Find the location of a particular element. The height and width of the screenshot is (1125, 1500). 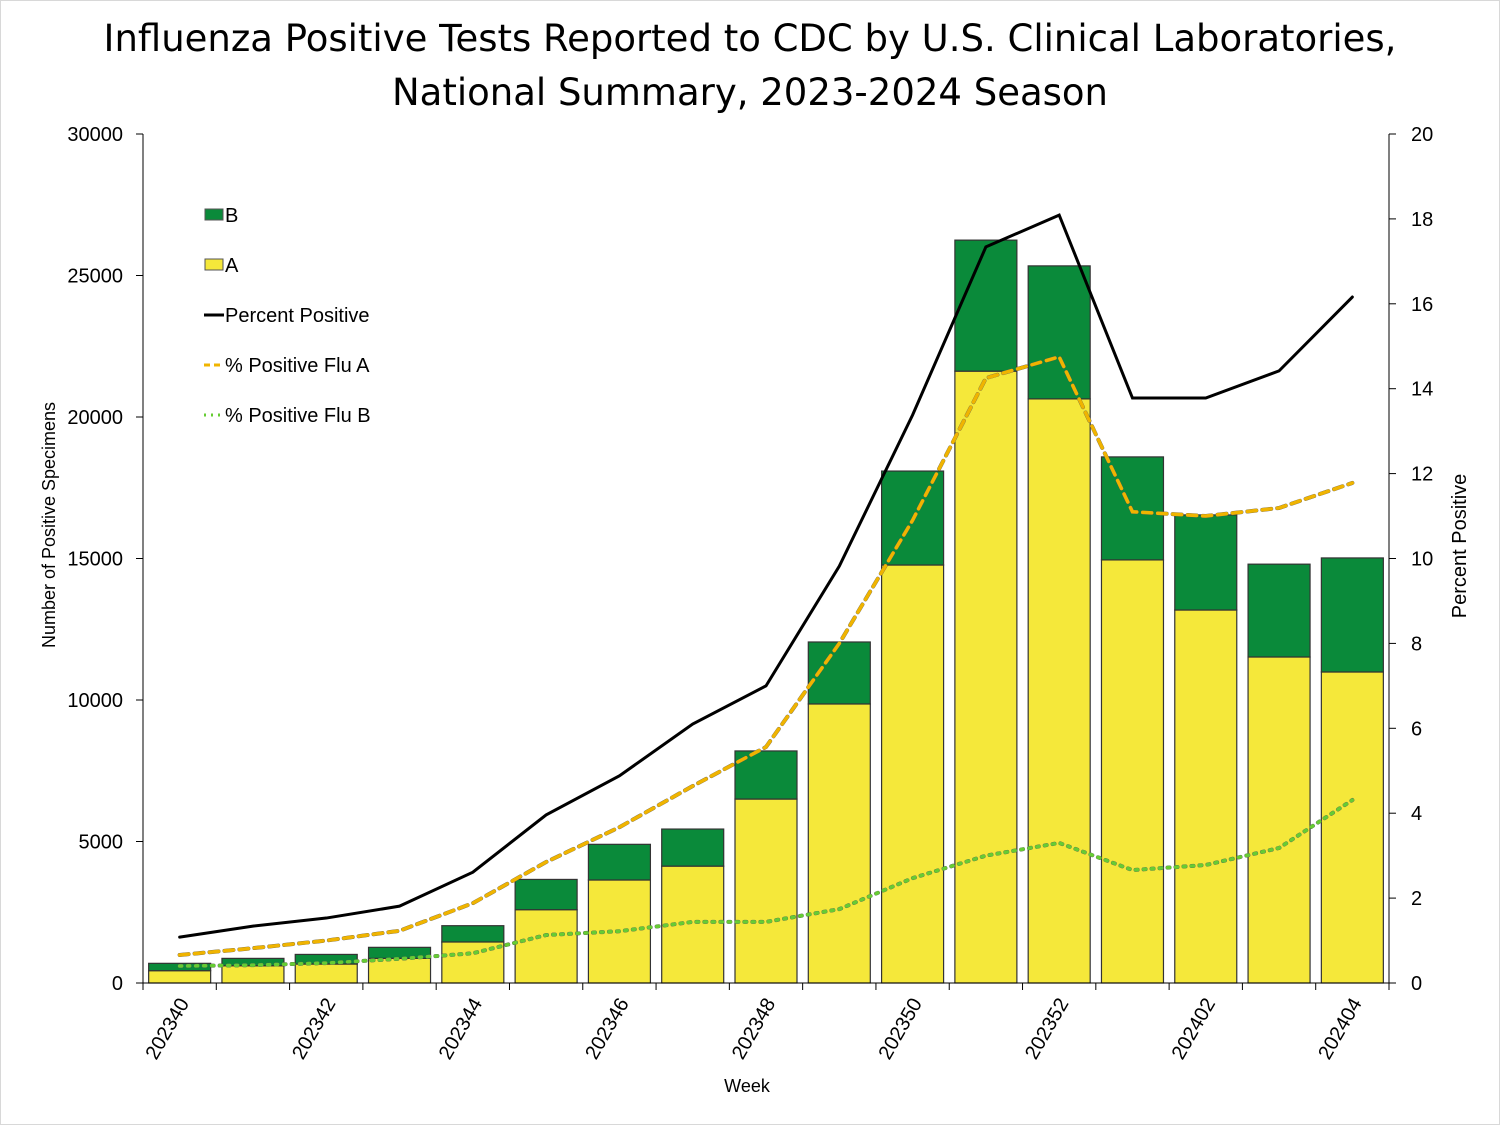

legend-label: % Positive Flu A is located at coordinates (297, 366).